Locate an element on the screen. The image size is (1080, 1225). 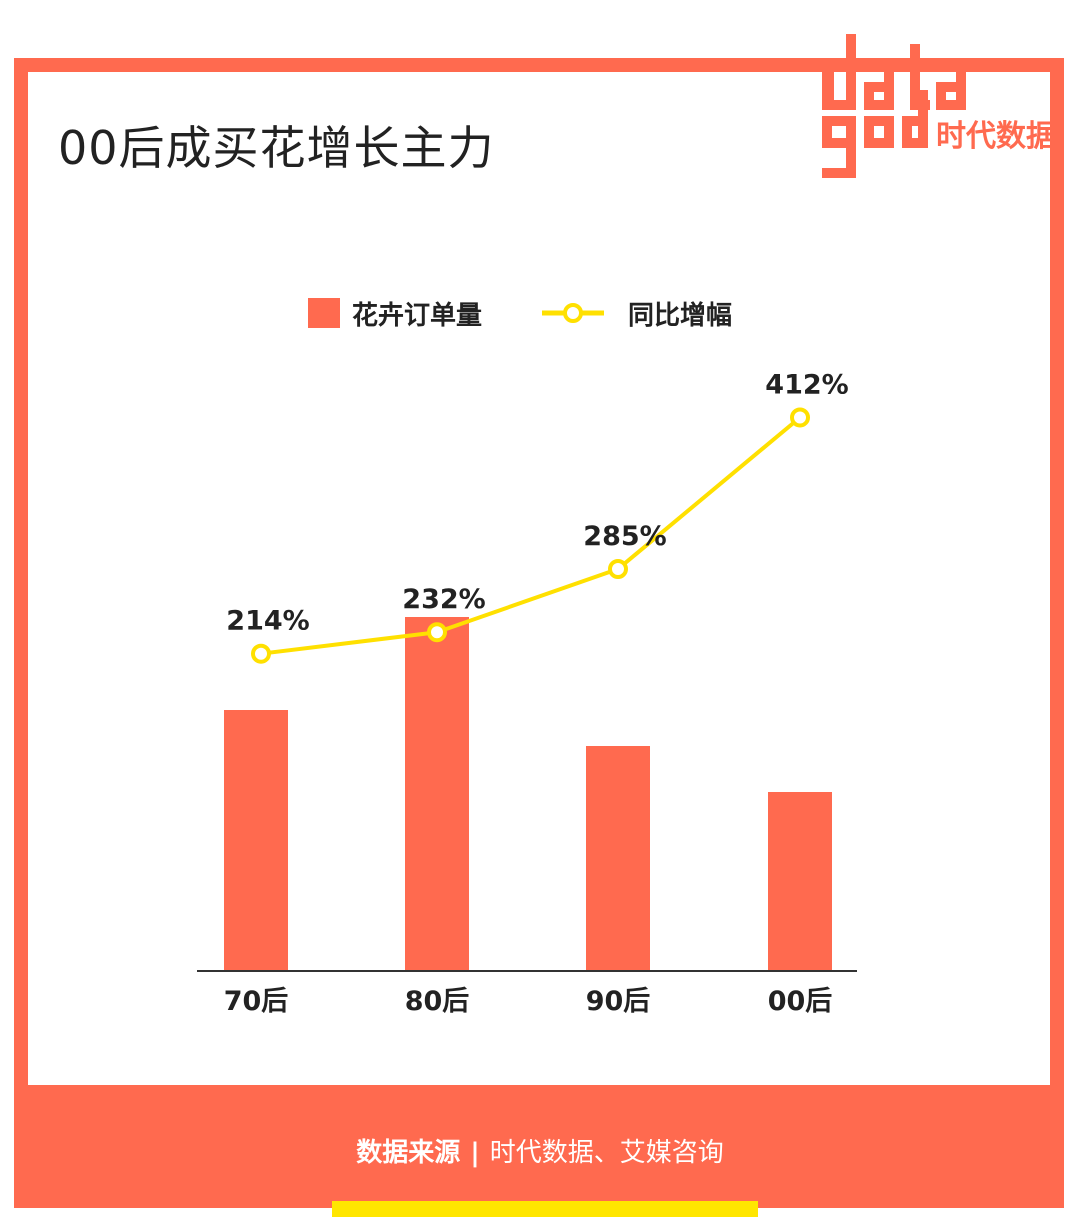
growth-line is located at coordinates (531, 535).